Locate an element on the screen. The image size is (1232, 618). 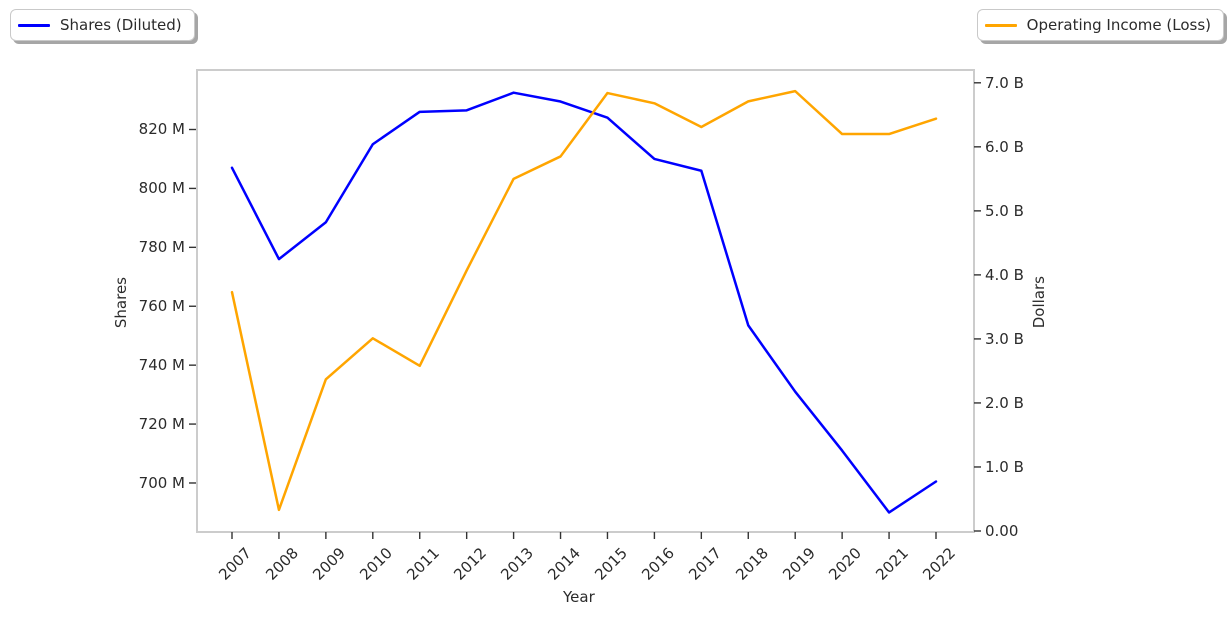
y-axis-right-title: Dollars is located at coordinates (1039, 302).